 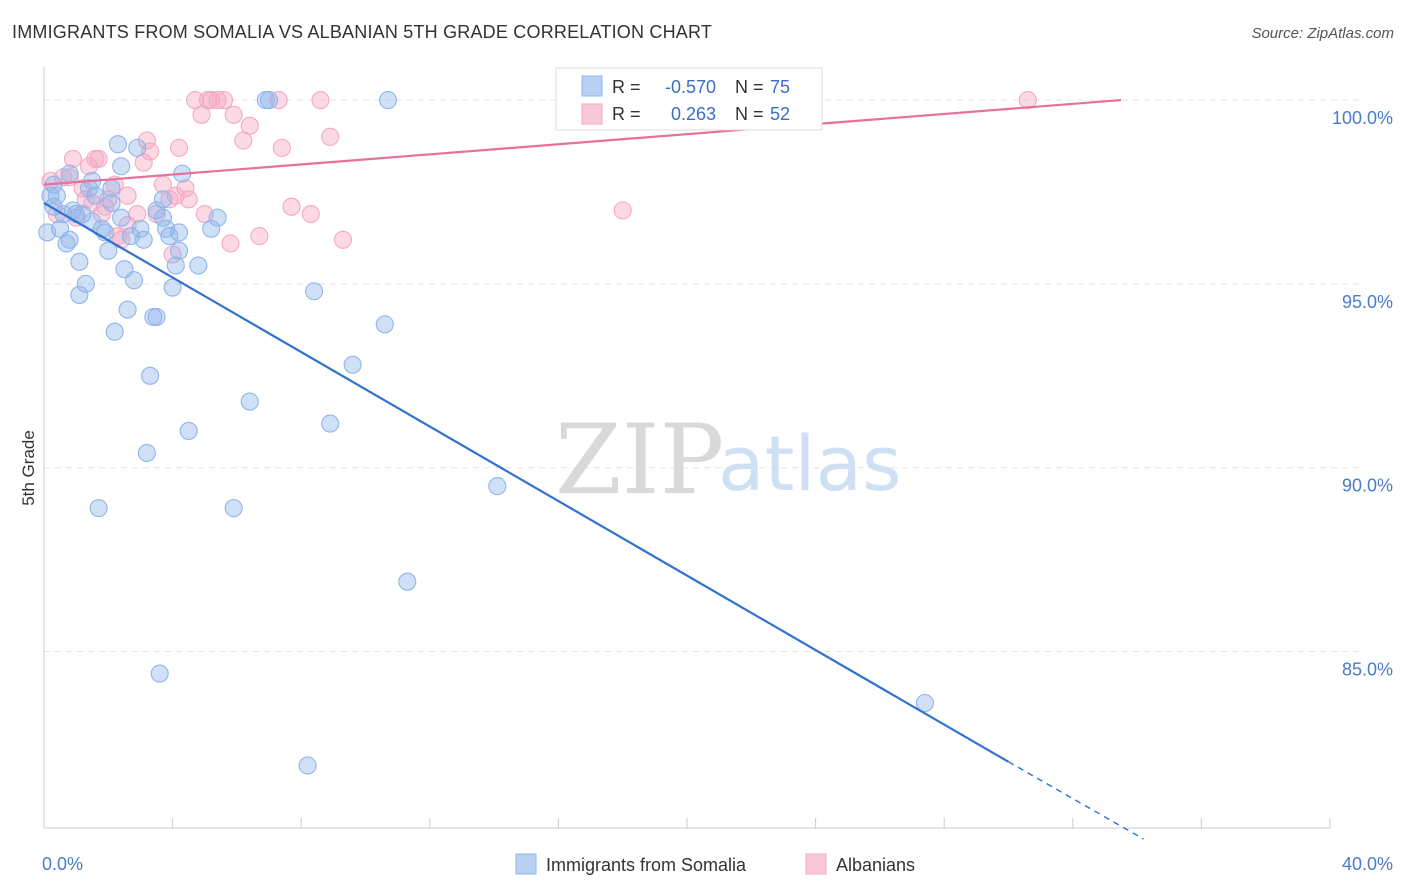 I want to click on albanians-points, so click(x=539, y=177).